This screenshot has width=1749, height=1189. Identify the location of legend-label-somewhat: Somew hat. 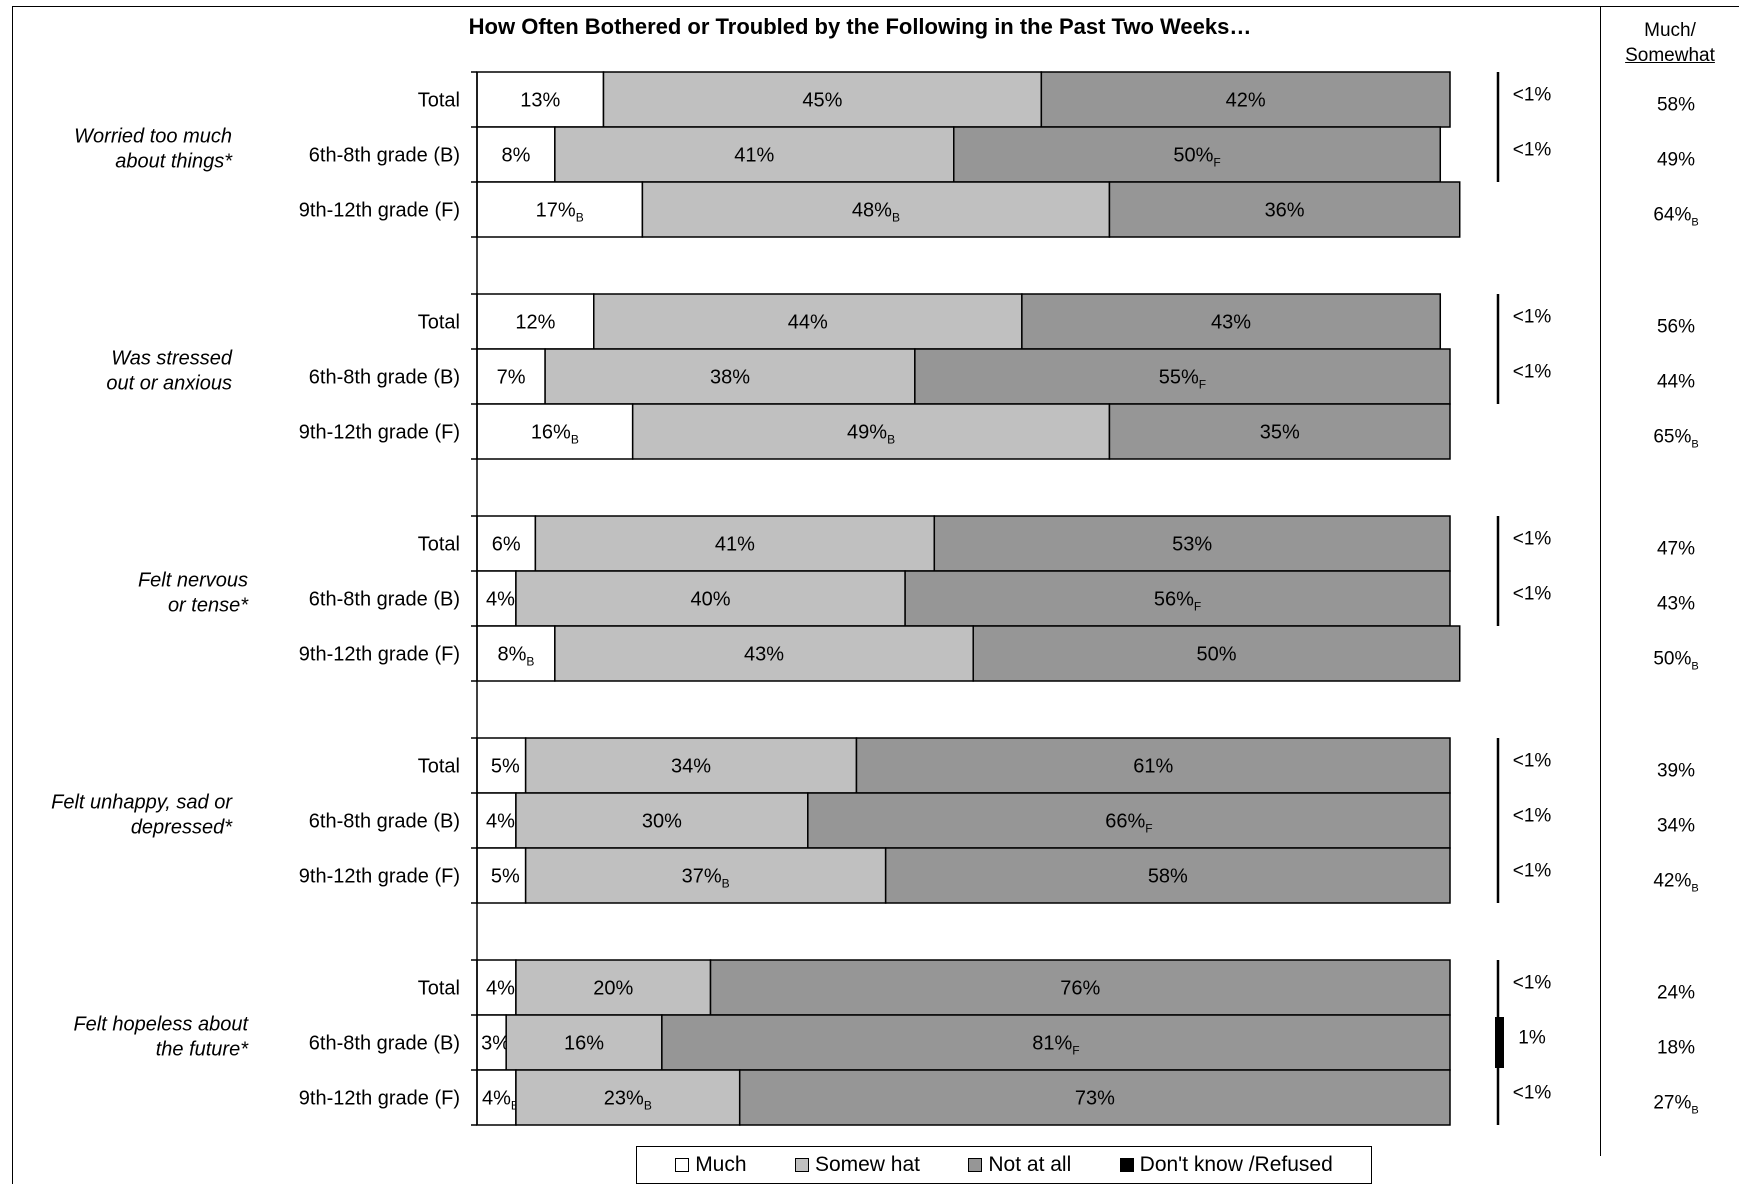
(867, 1164).